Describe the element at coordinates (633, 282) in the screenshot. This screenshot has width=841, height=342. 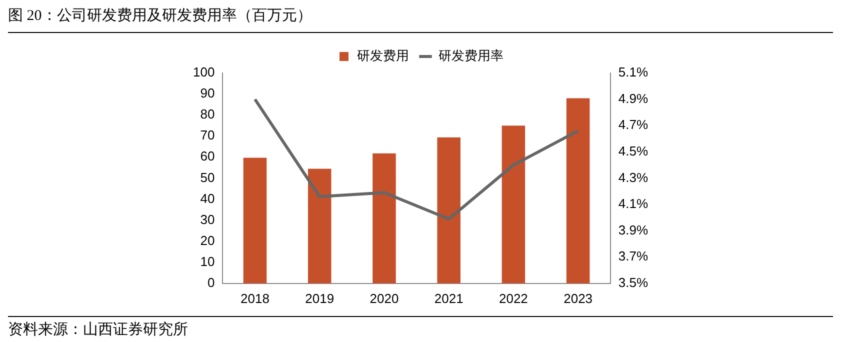
I see `y2-tick-label: 3.5%` at that location.